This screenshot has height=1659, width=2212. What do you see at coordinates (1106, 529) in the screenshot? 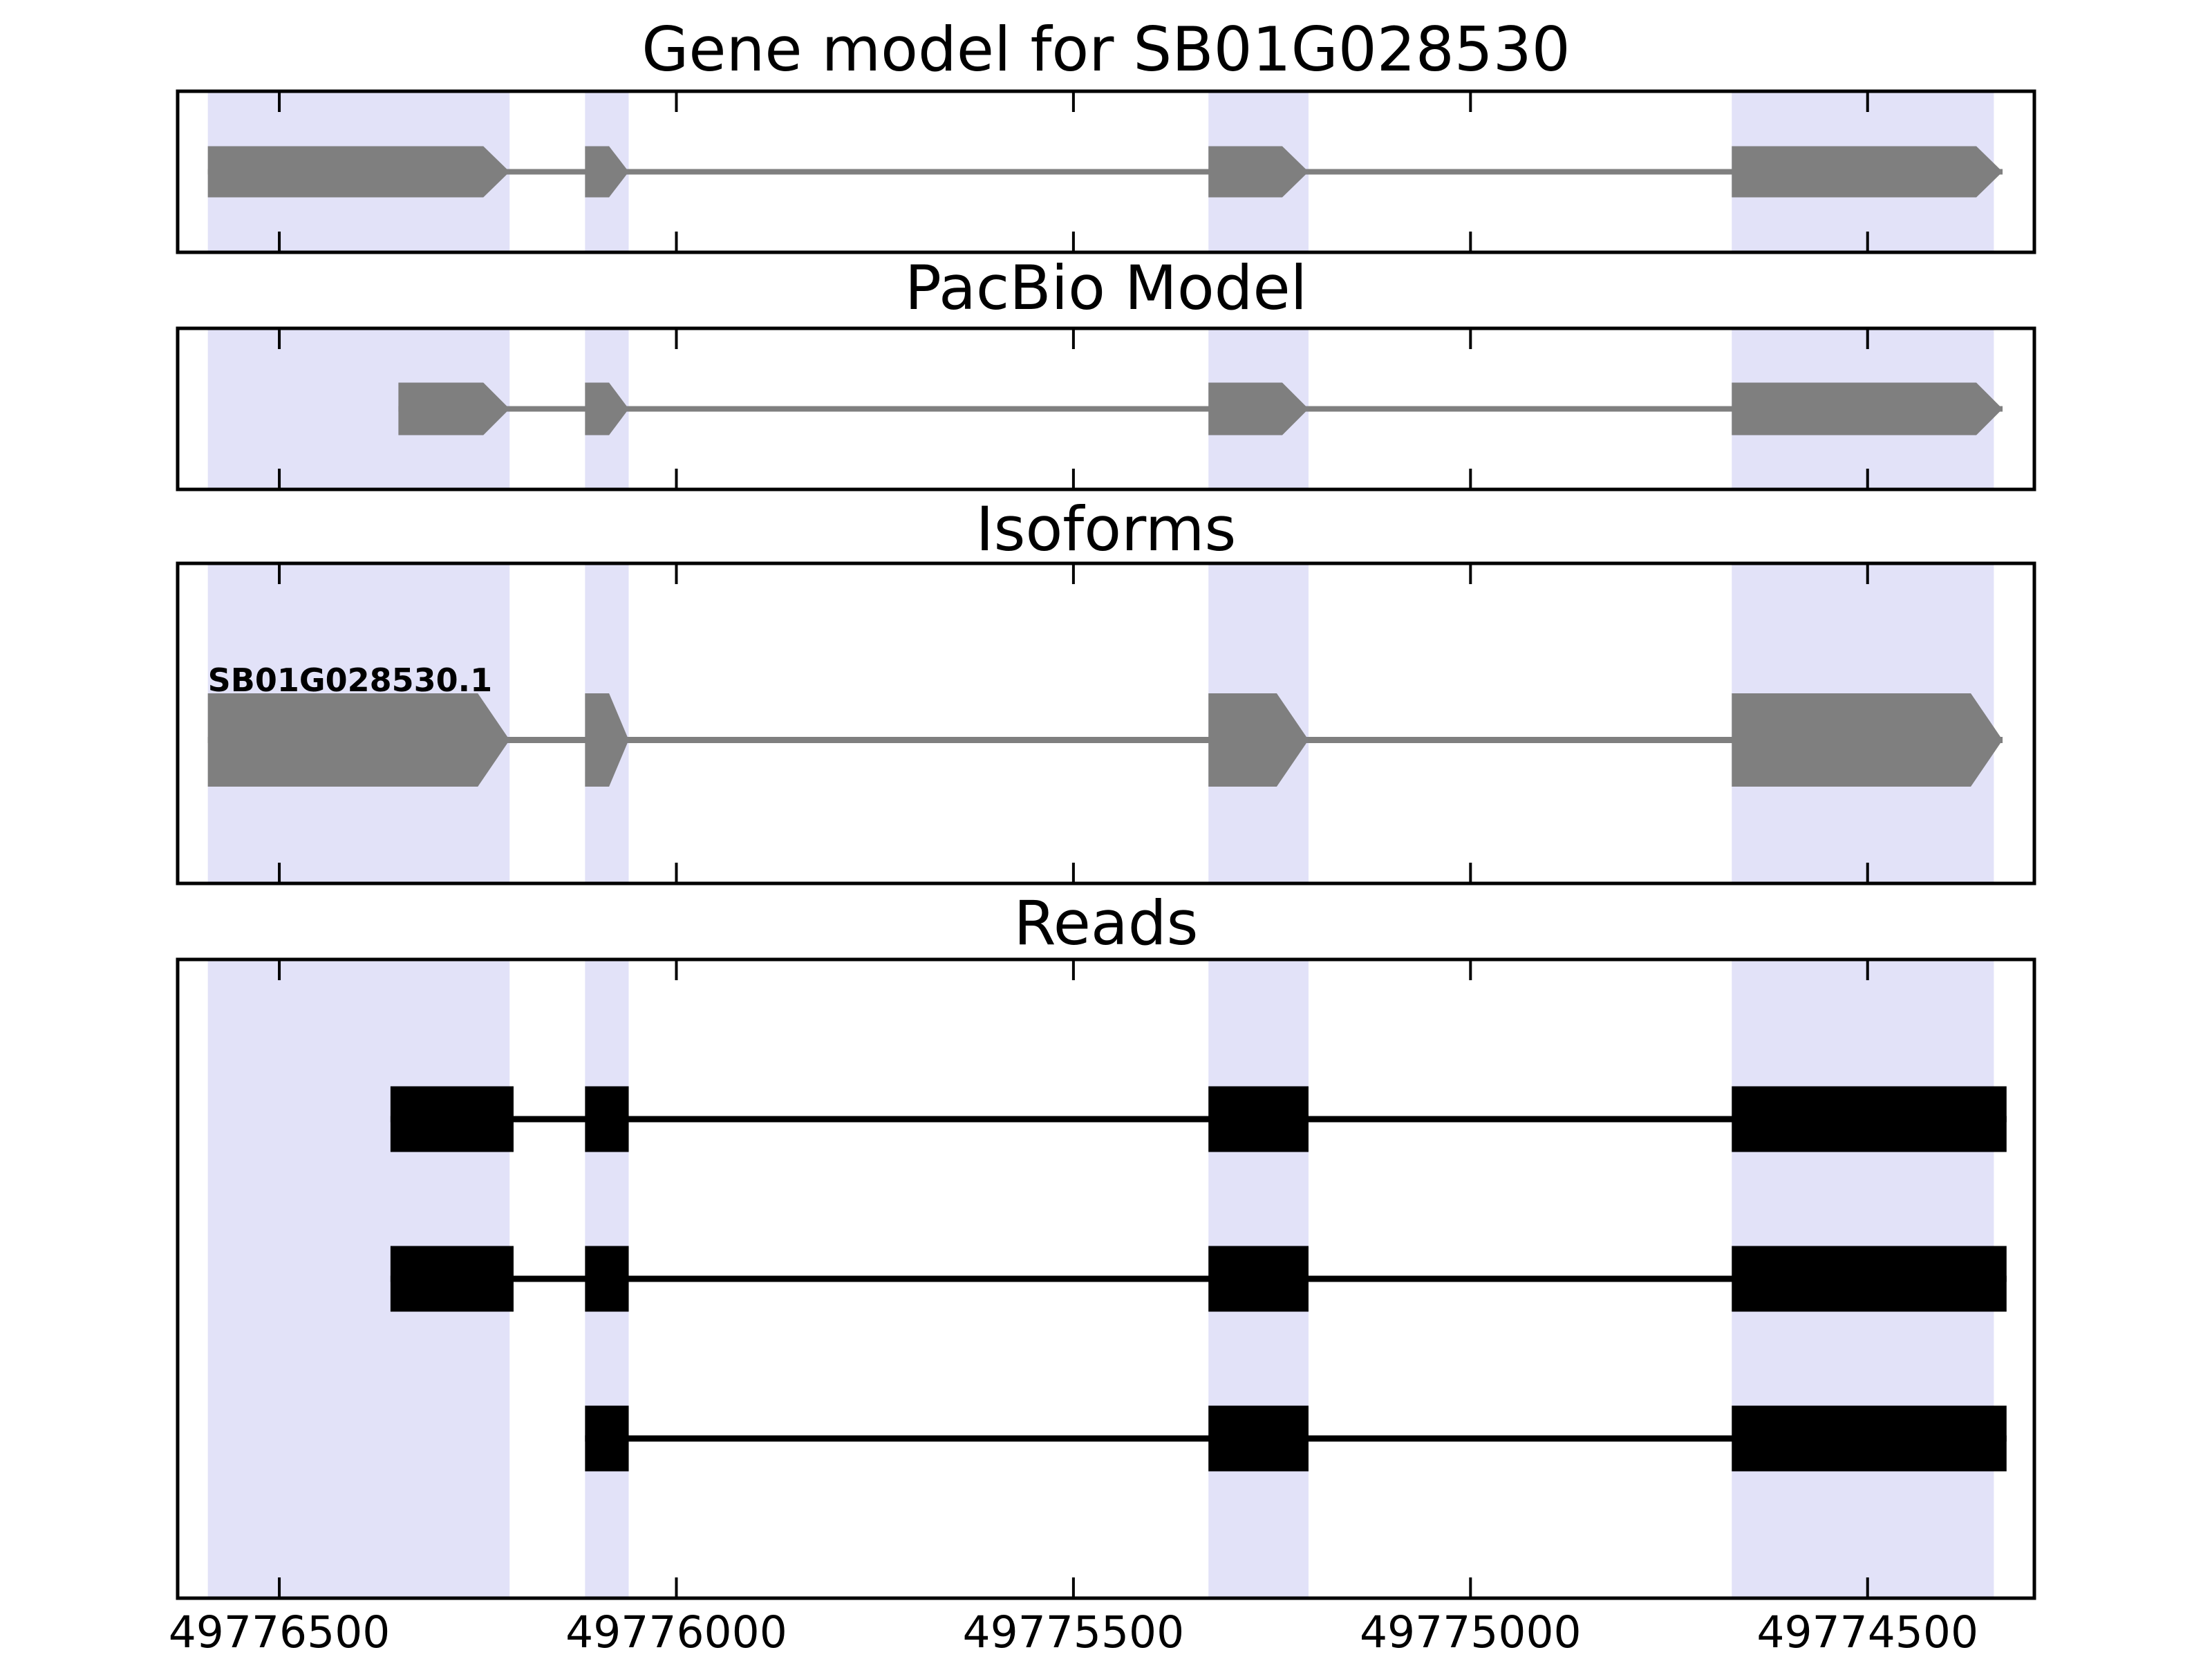
I see `panel-title-isoforms: Isoforms` at bounding box center [1106, 529].